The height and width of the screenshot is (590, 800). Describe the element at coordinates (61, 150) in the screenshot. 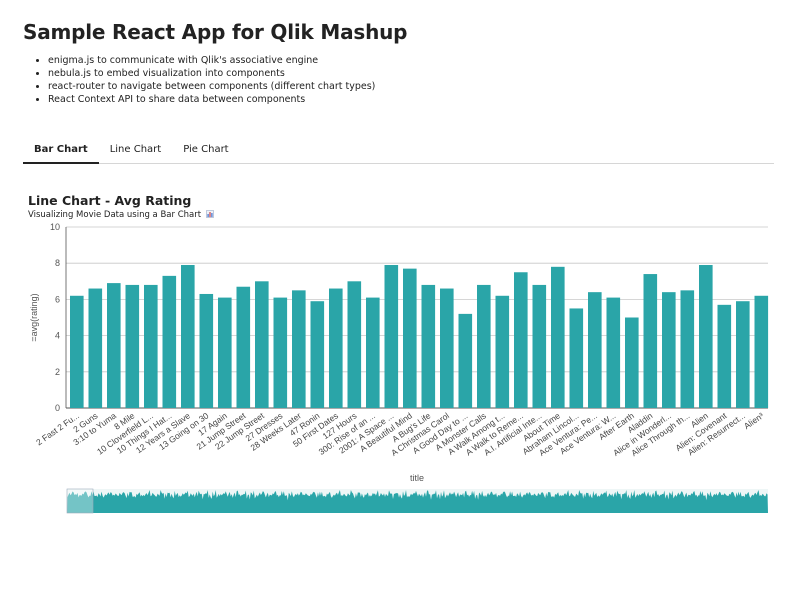

I see `tab-bar-chart: Bar Chart` at that location.